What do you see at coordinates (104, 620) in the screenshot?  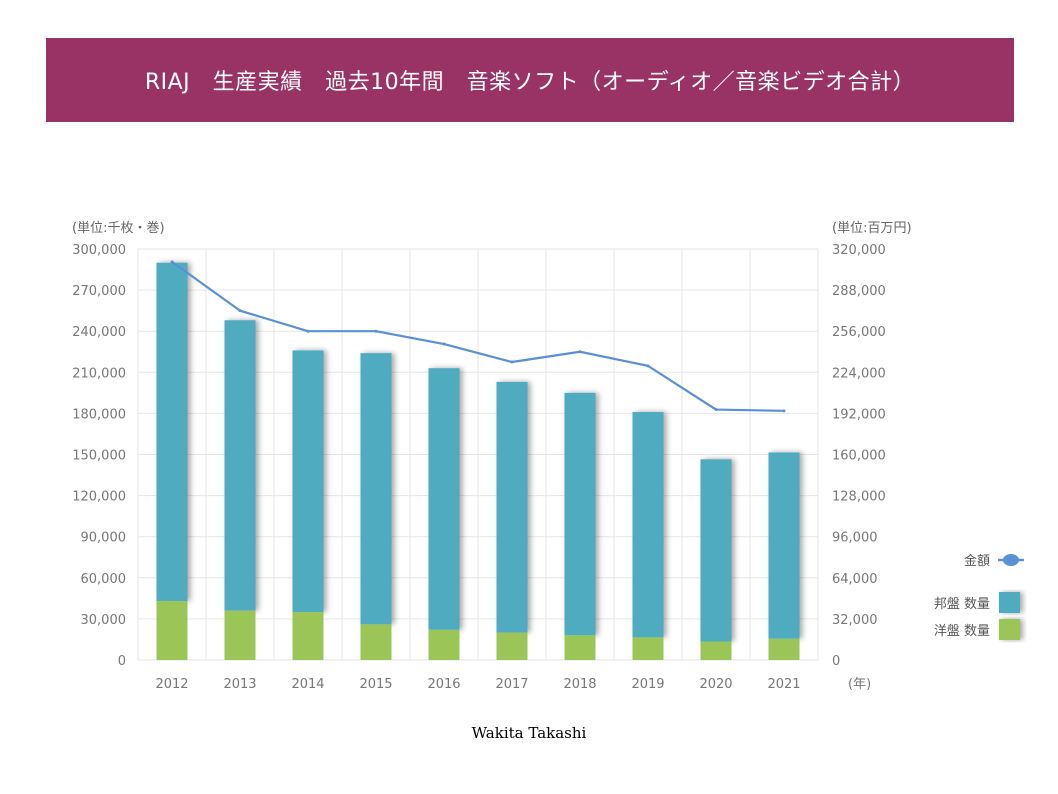 I see `y-left-tick-label: 30,000` at bounding box center [104, 620].